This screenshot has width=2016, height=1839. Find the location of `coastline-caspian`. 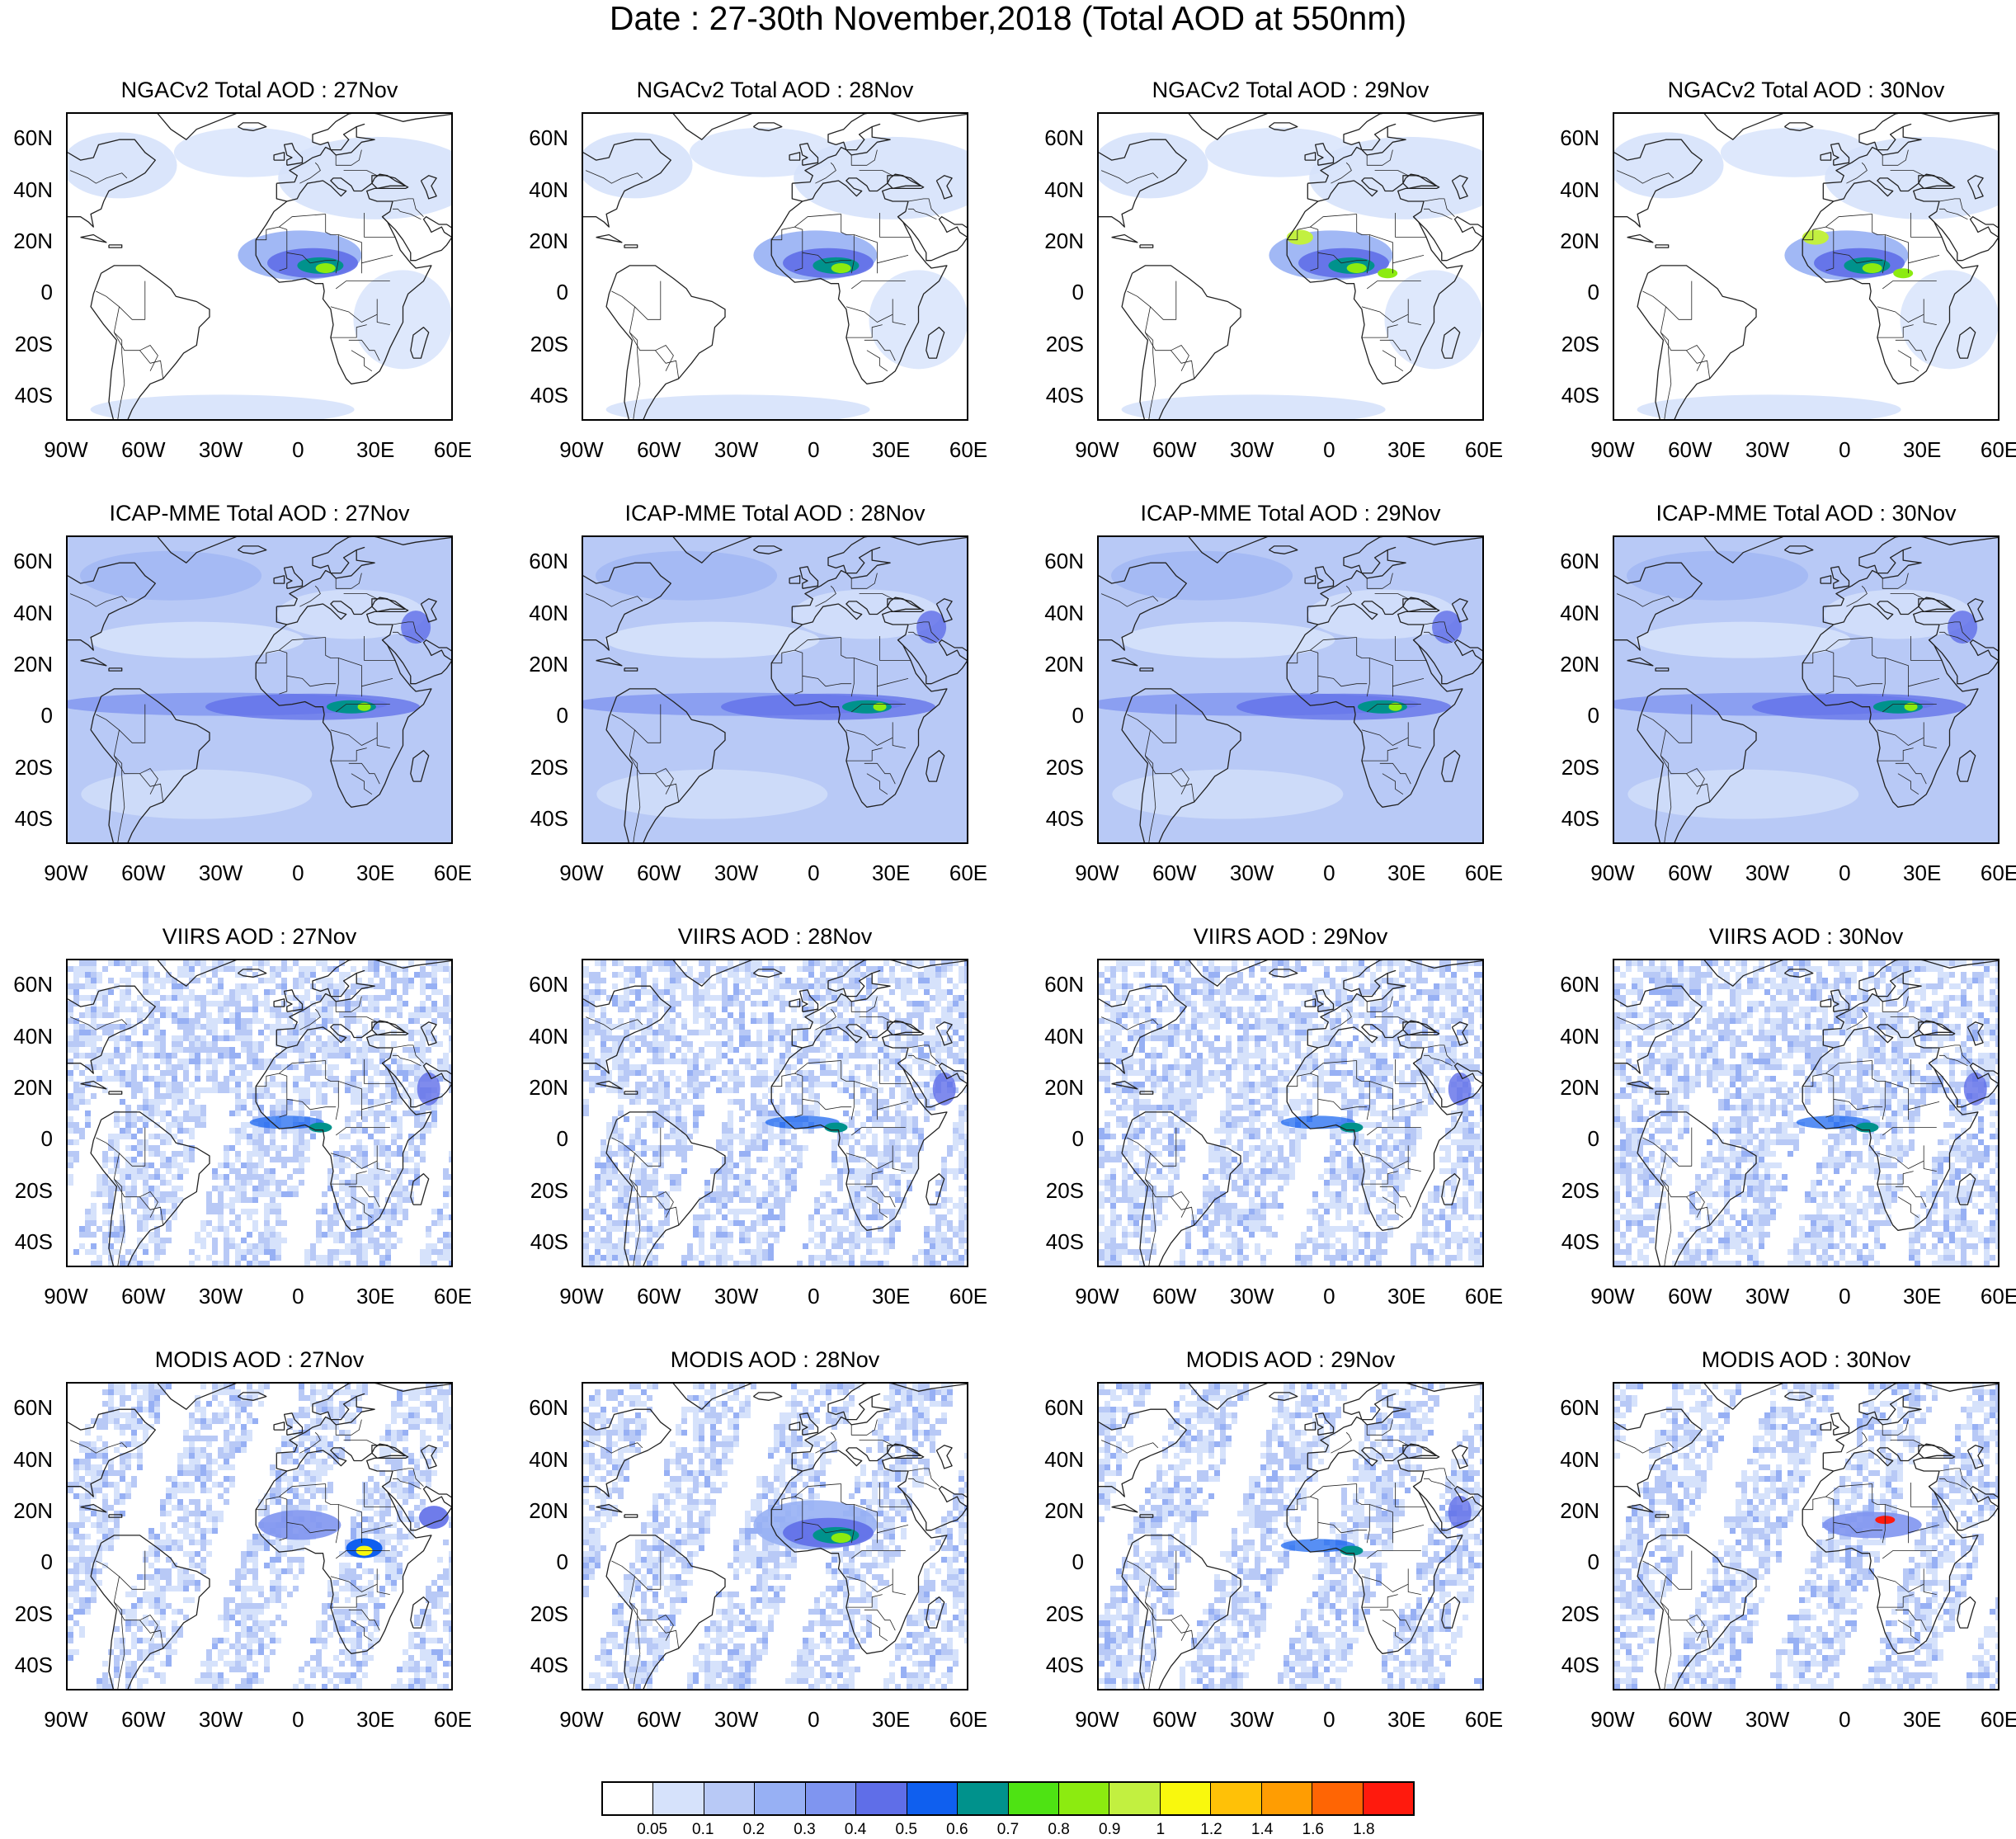

coastline-caspian is located at coordinates (944, 610).